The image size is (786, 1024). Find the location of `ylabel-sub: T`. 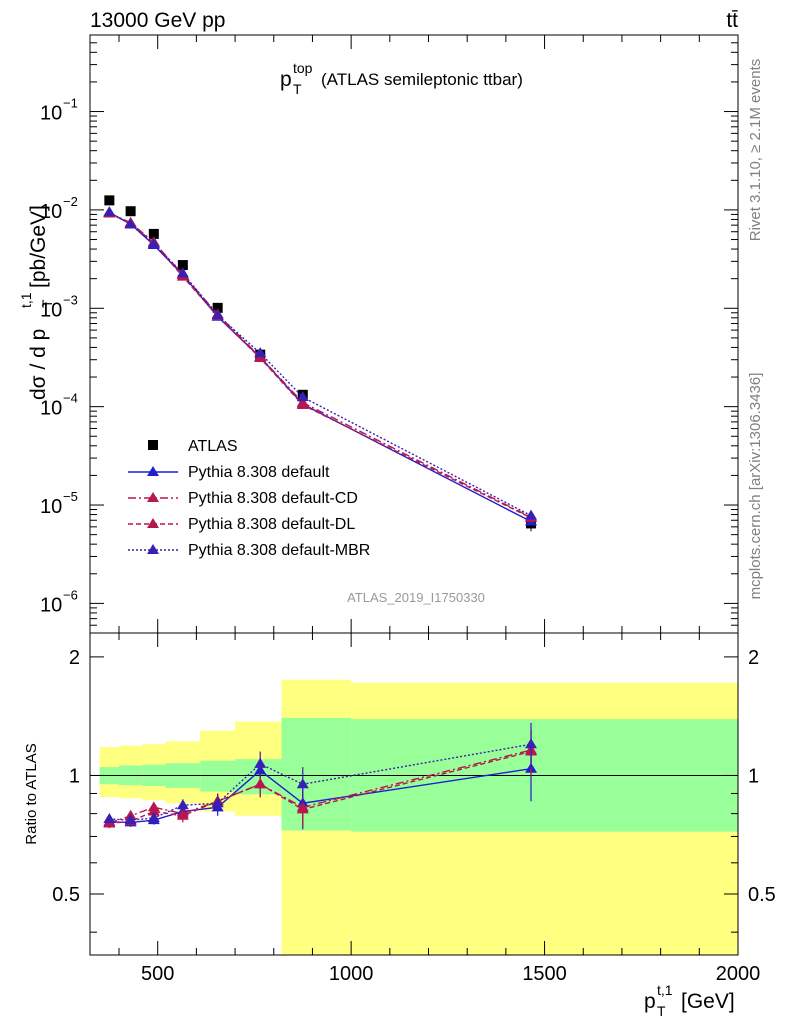

ylabel-sub: T is located at coordinates (47, 303).